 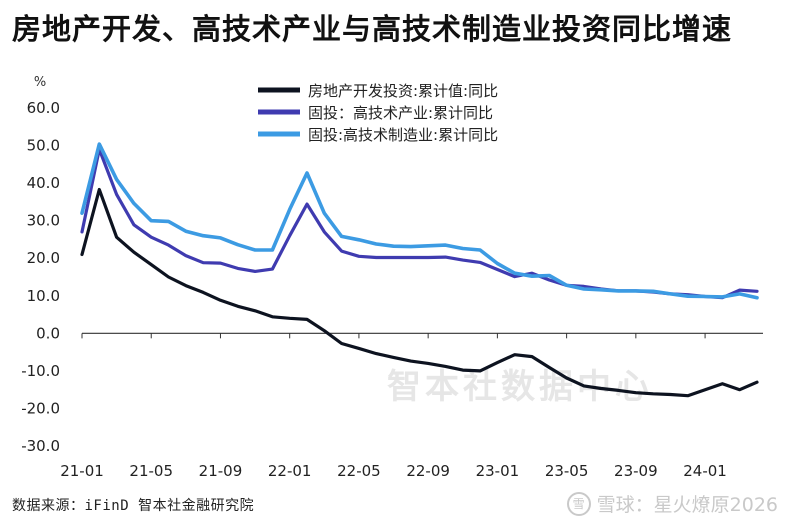 What do you see at coordinates (372, 29) in the screenshot?
I see `chart-title: 房地产开发、高技术产业与高技术制造业投资同比增速` at bounding box center [372, 29].